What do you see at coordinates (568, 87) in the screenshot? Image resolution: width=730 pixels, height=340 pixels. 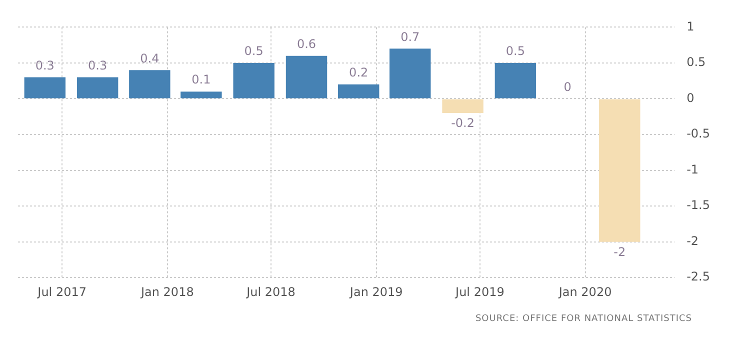 I see `data-label: 0` at bounding box center [568, 87].